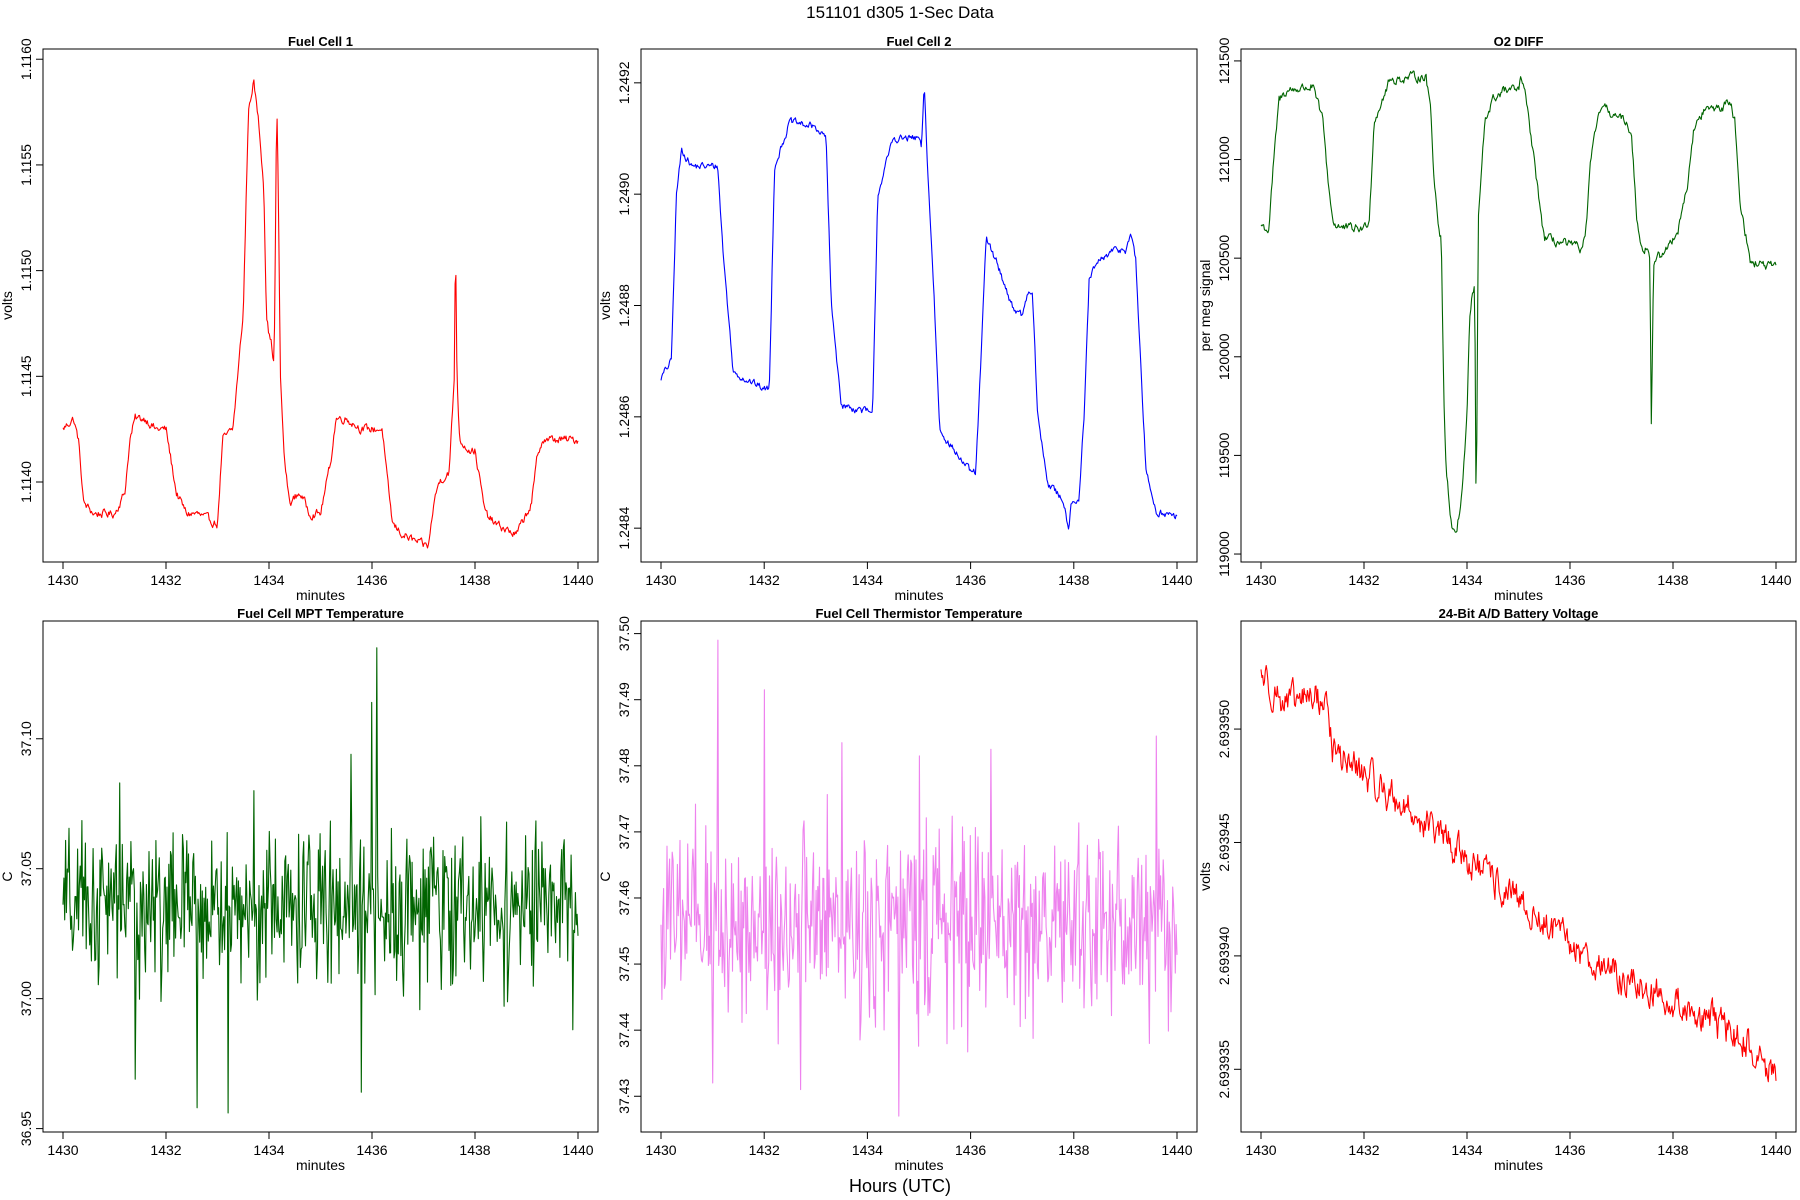  I want to click on y-tick-label: 121000, so click(1224, 159).